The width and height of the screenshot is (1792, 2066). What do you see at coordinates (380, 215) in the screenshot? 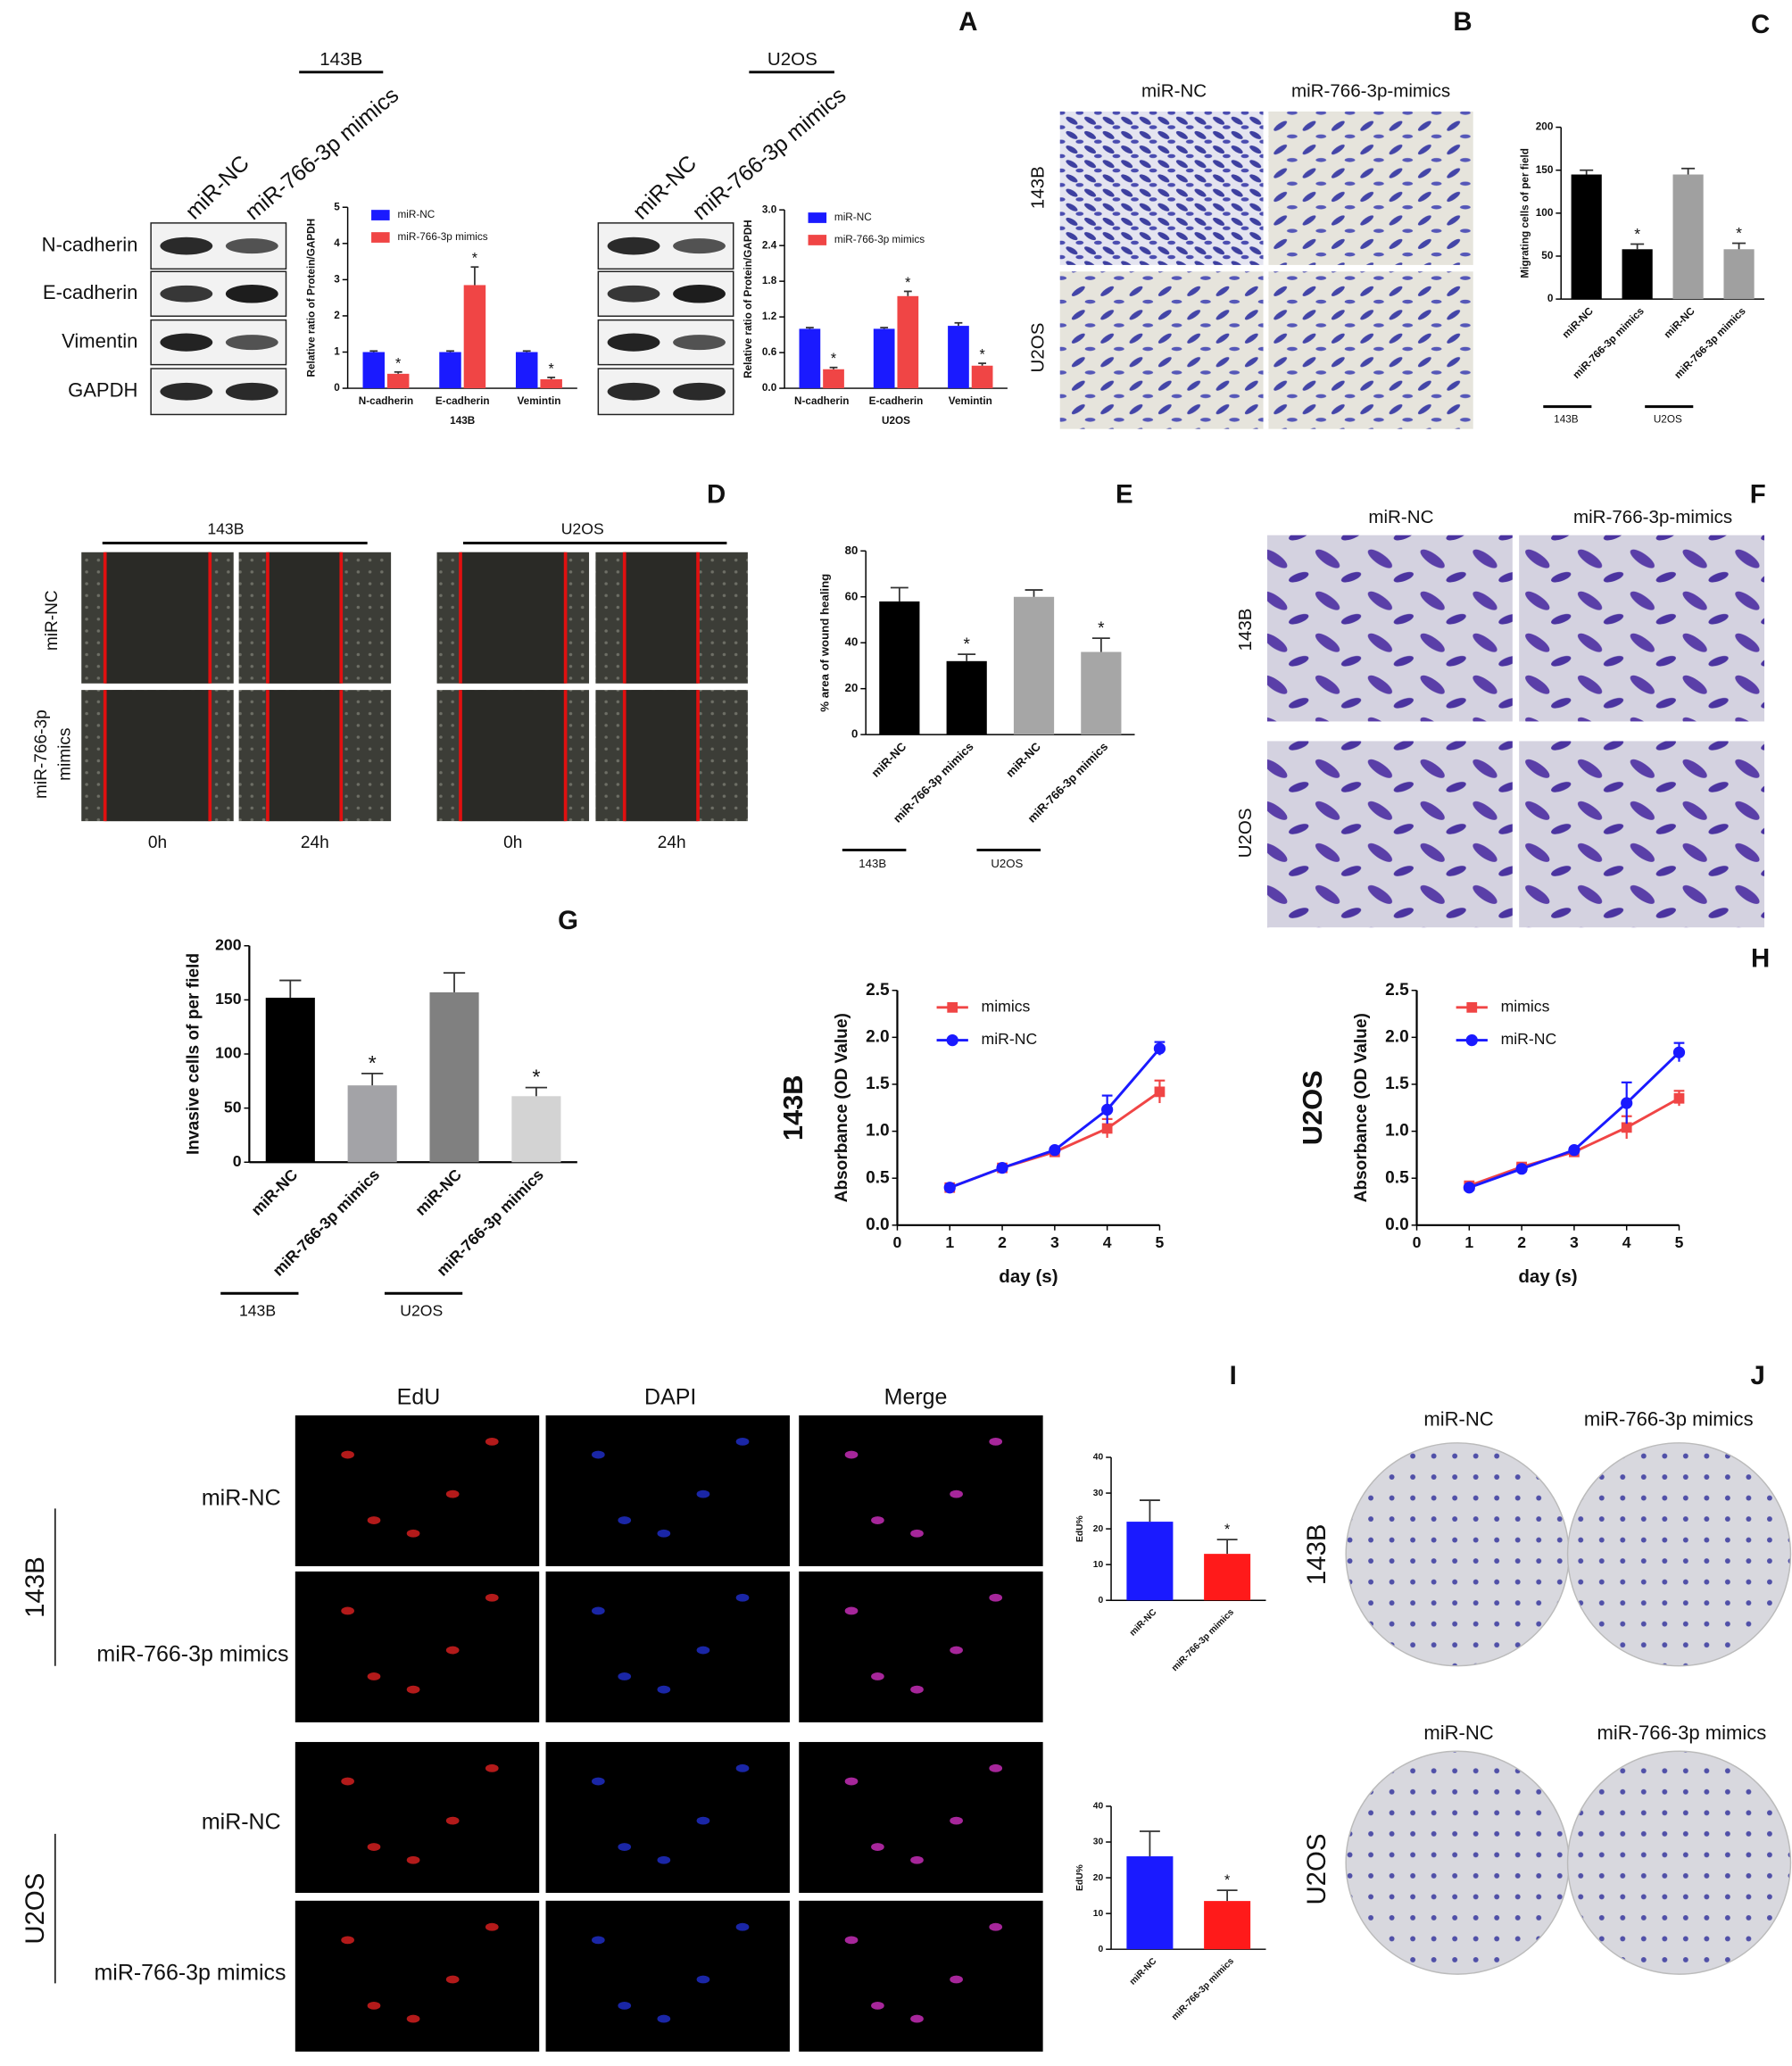
I see `legend-swatch` at bounding box center [380, 215].